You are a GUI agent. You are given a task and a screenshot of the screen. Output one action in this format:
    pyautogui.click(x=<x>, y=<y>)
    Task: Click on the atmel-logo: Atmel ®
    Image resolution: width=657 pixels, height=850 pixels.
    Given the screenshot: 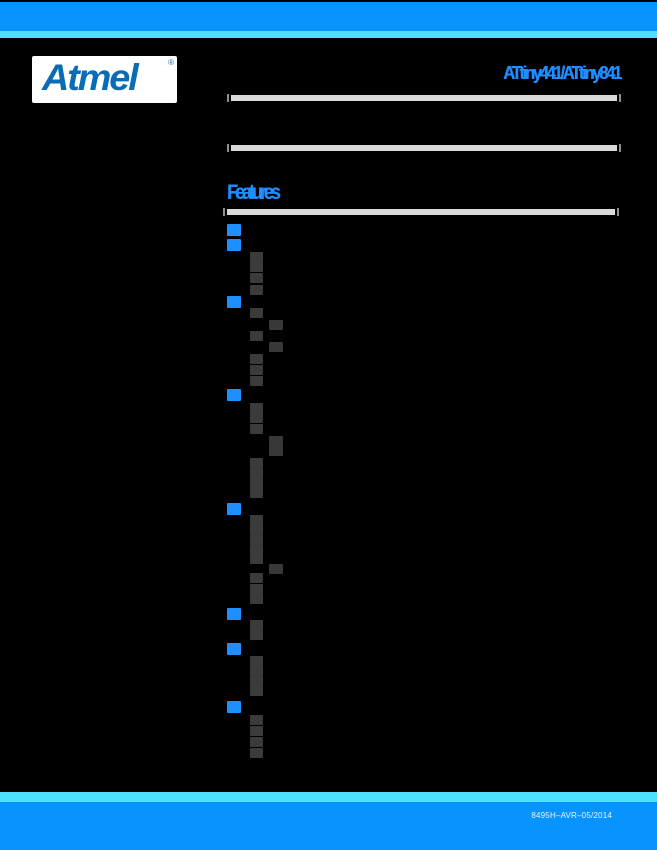 What is the action you would take?
    pyautogui.click(x=104, y=79)
    